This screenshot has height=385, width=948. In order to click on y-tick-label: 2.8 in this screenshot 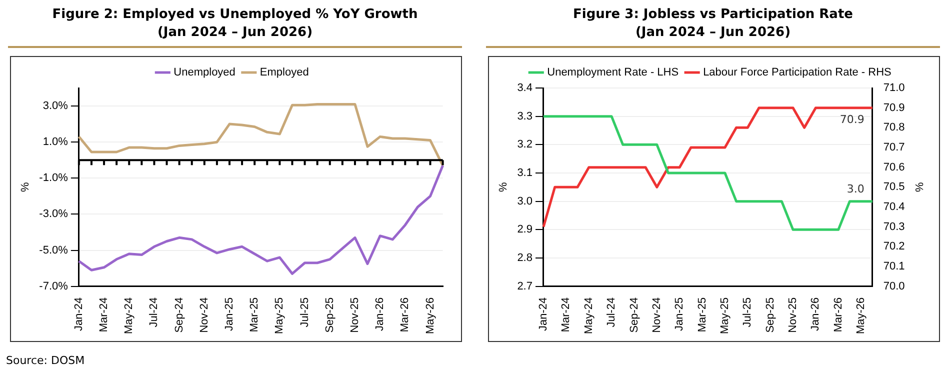, I will do `click(524, 258)`.